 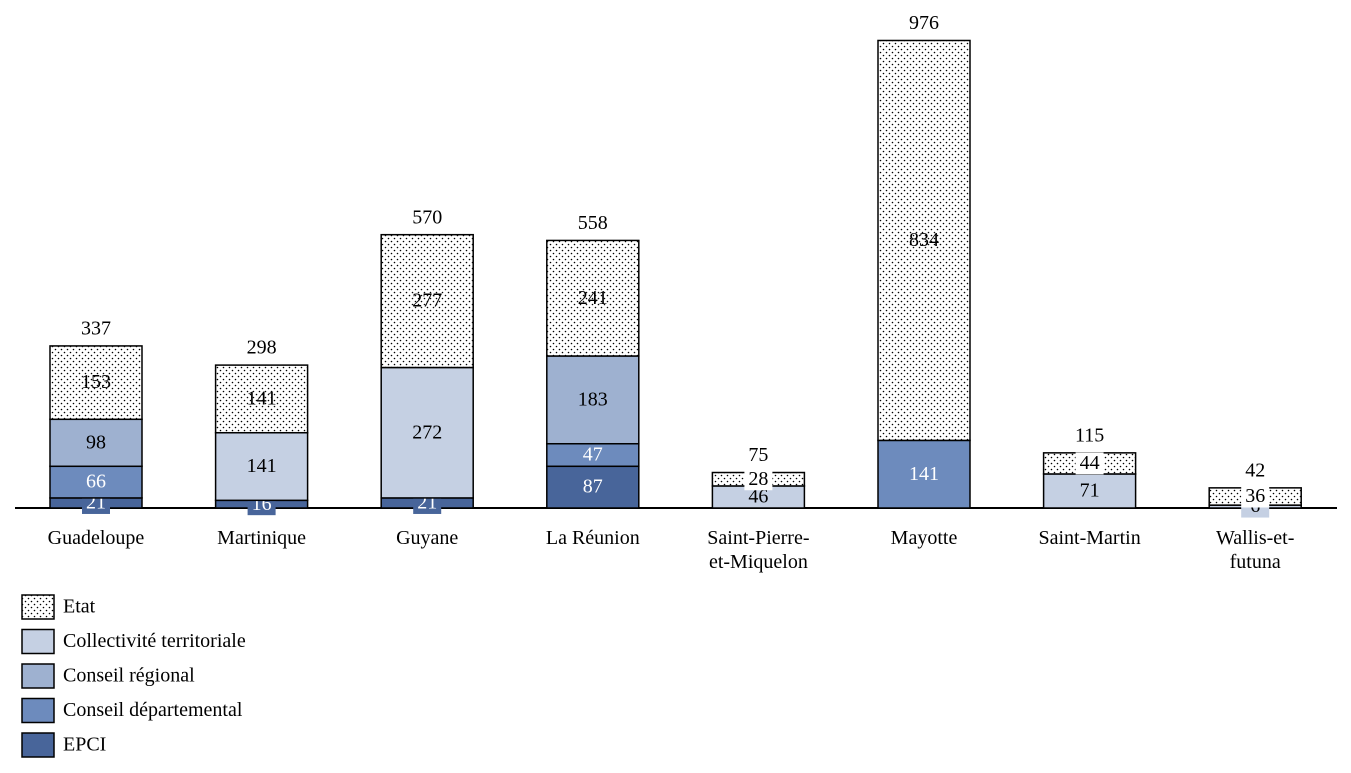 I want to click on value-label: 87, so click(x=593, y=487).